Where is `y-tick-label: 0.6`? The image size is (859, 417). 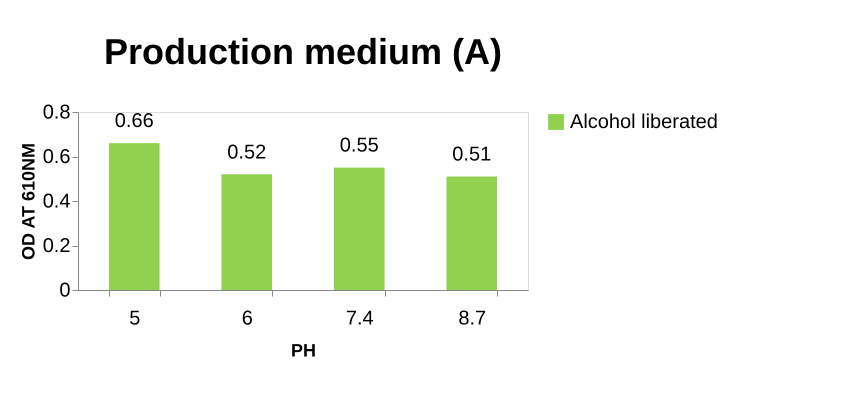
y-tick-label: 0.6 is located at coordinates (56, 157).